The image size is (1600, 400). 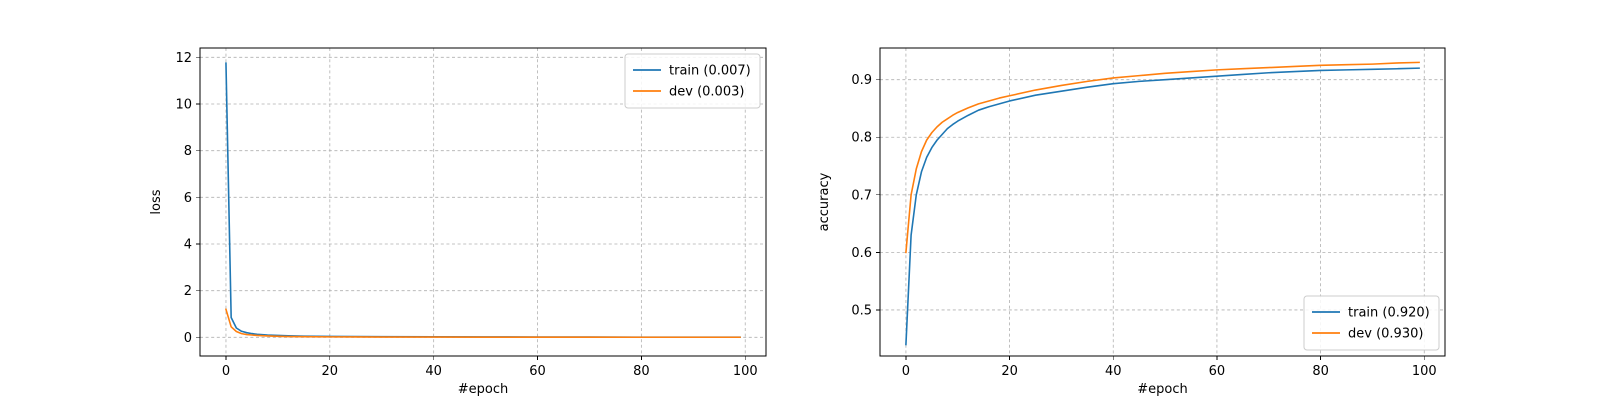 I want to click on loss-y-tick-label: 2, so click(x=188, y=291).